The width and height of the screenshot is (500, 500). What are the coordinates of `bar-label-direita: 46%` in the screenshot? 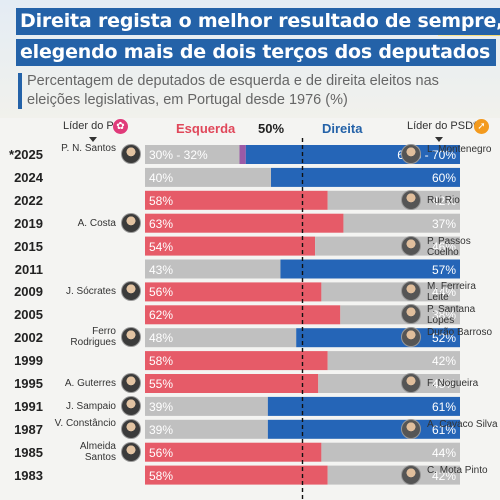 It's located at (443, 246).